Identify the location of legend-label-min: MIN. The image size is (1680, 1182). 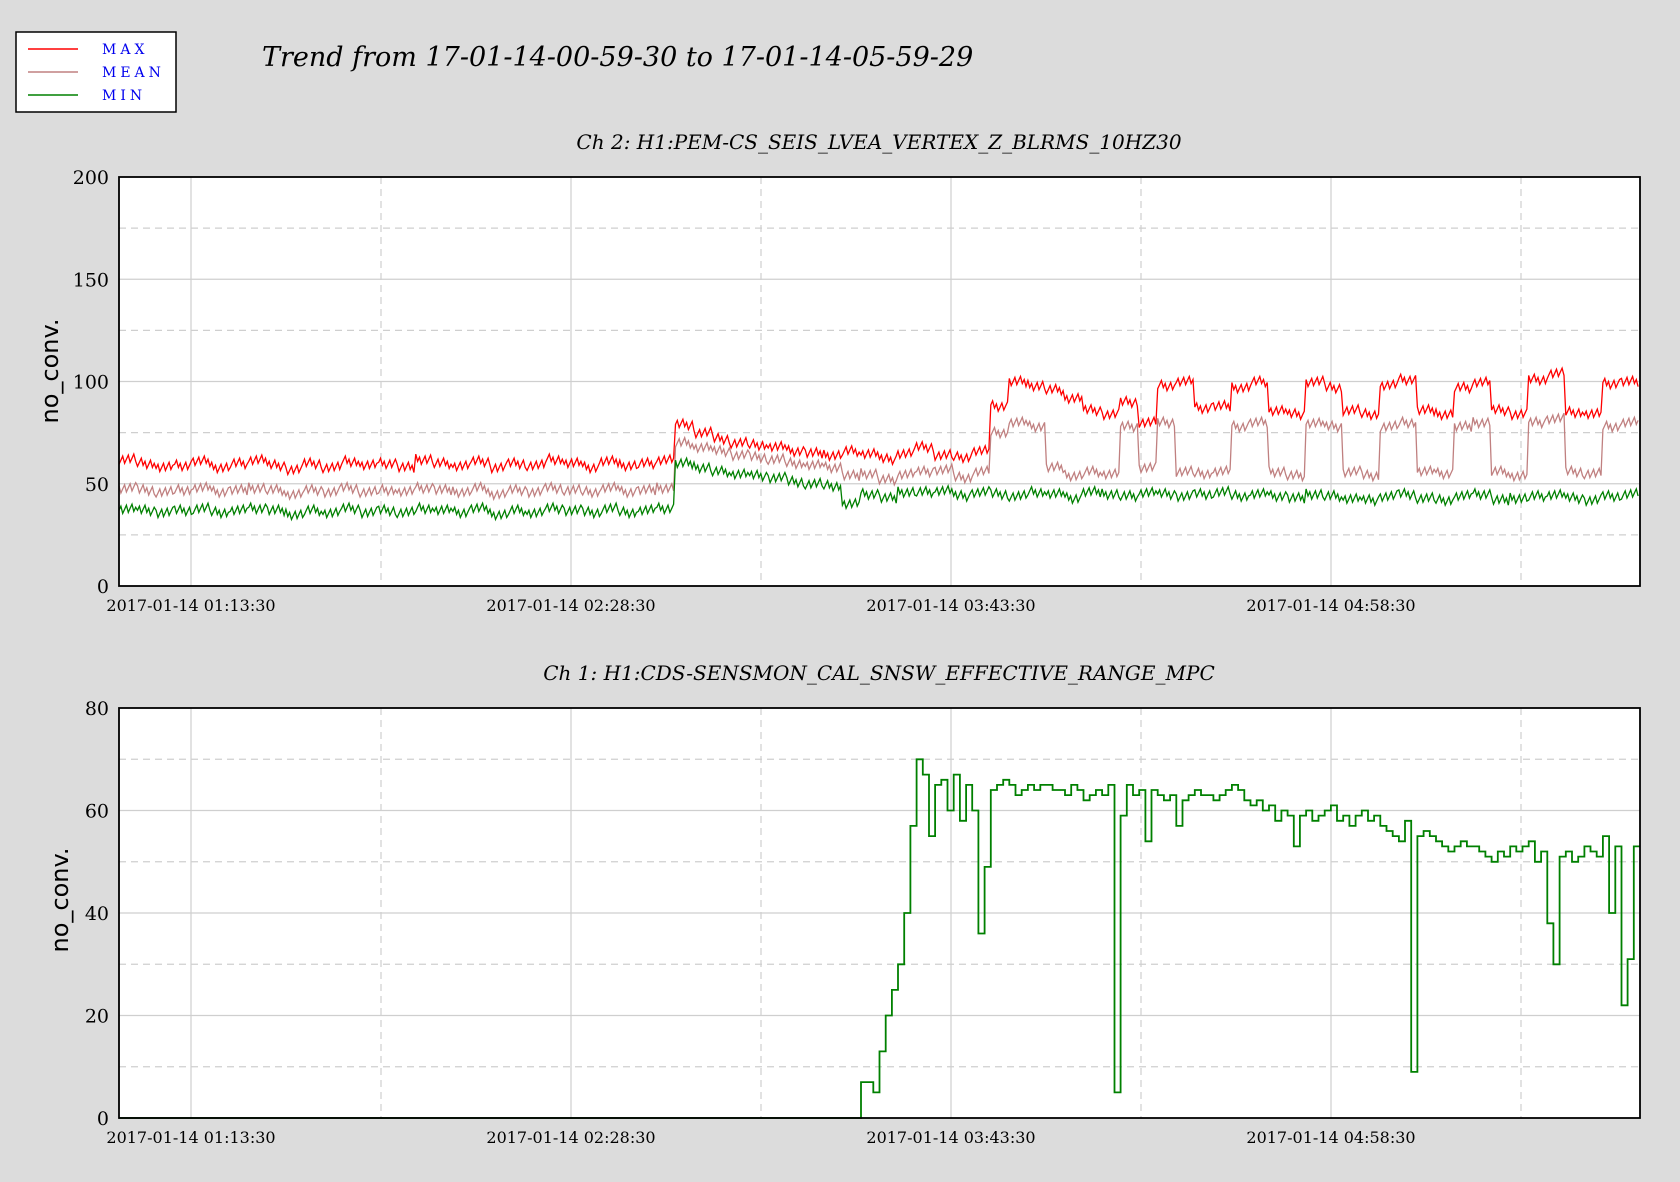
(124, 96).